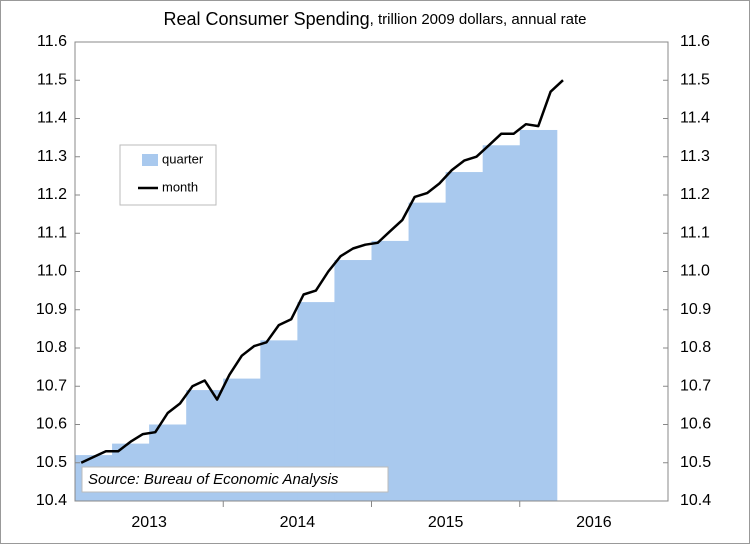 The width and height of the screenshot is (750, 544). Describe the element at coordinates (52, 118) in the screenshot. I see `y-tick-label: 11.4` at that location.